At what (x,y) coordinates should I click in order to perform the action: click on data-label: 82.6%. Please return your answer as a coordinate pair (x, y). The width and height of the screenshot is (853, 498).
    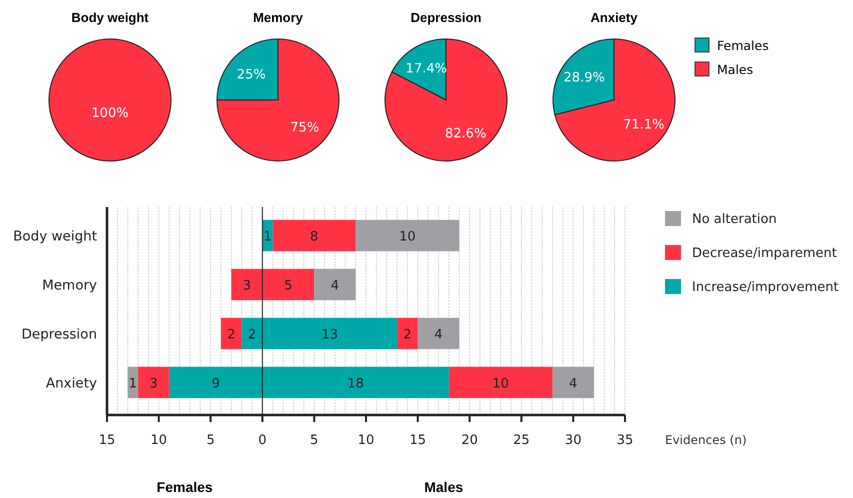
    Looking at the image, I should click on (465, 134).